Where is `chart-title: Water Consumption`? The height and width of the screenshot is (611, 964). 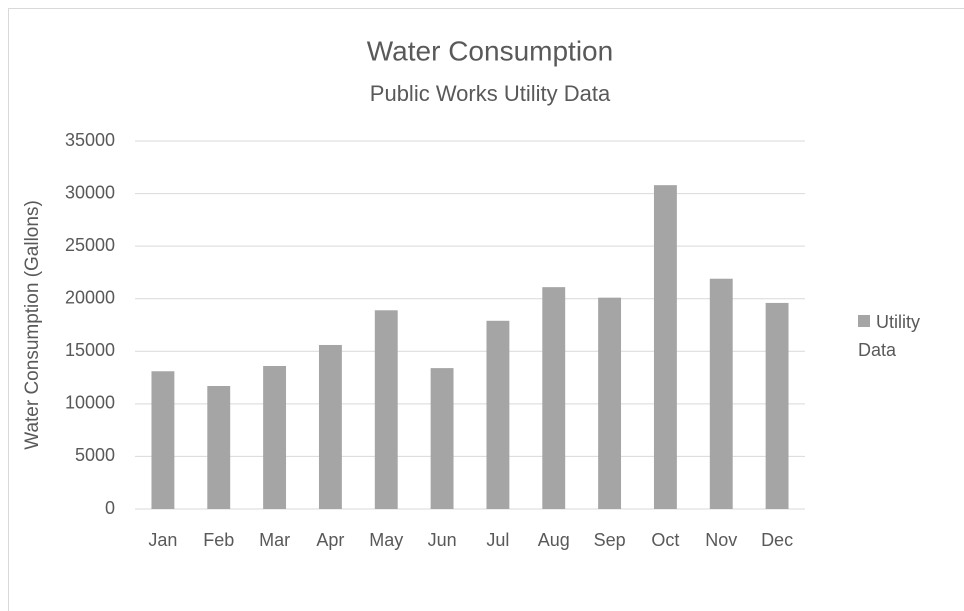
chart-title: Water Consumption is located at coordinates (490, 50).